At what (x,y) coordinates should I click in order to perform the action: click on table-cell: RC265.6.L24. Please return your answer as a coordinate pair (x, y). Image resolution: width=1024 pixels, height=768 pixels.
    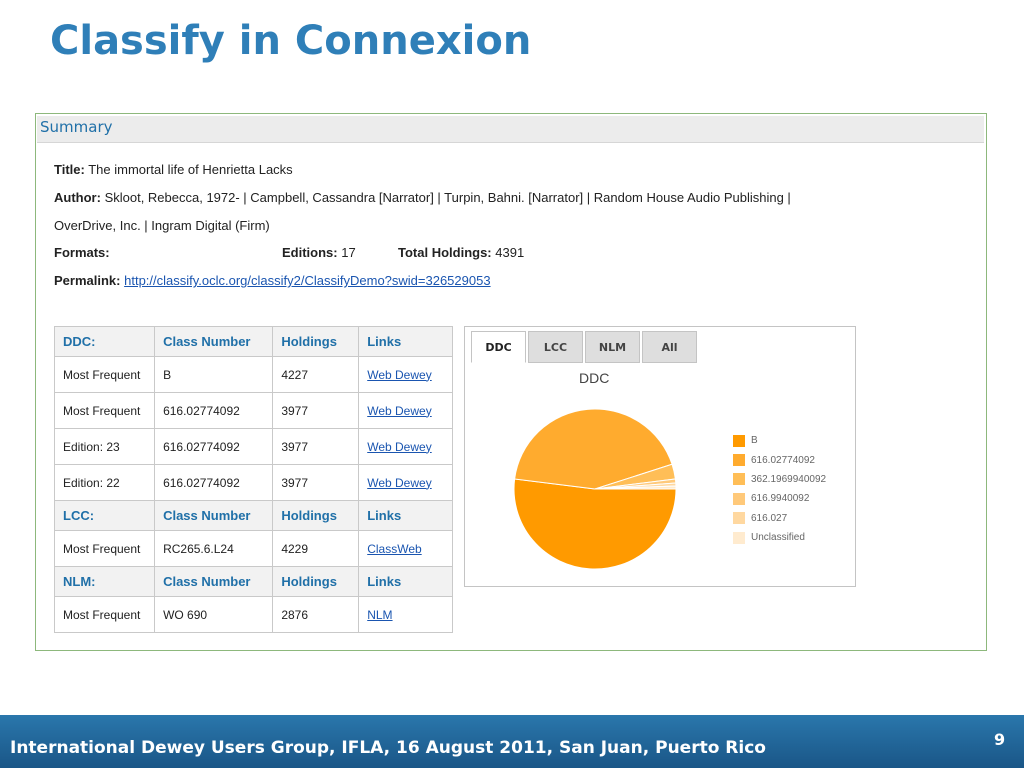
    Looking at the image, I should click on (214, 548).